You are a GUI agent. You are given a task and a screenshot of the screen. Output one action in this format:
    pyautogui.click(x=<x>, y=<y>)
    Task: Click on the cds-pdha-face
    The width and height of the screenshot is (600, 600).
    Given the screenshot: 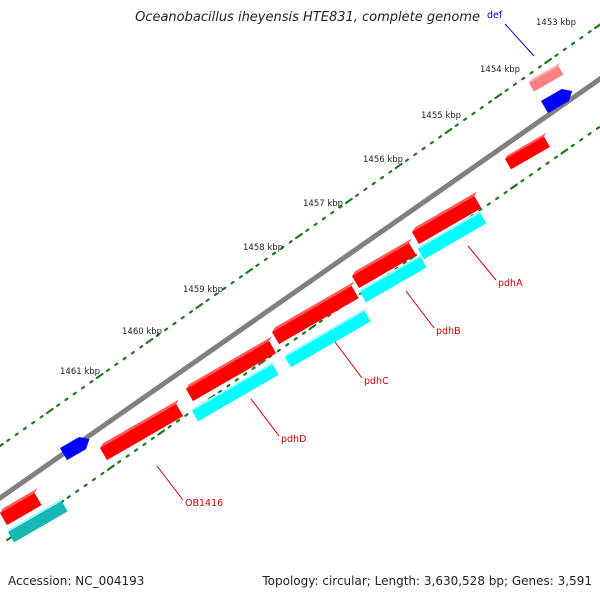 What is the action you would take?
    pyautogui.click(x=447, y=220)
    